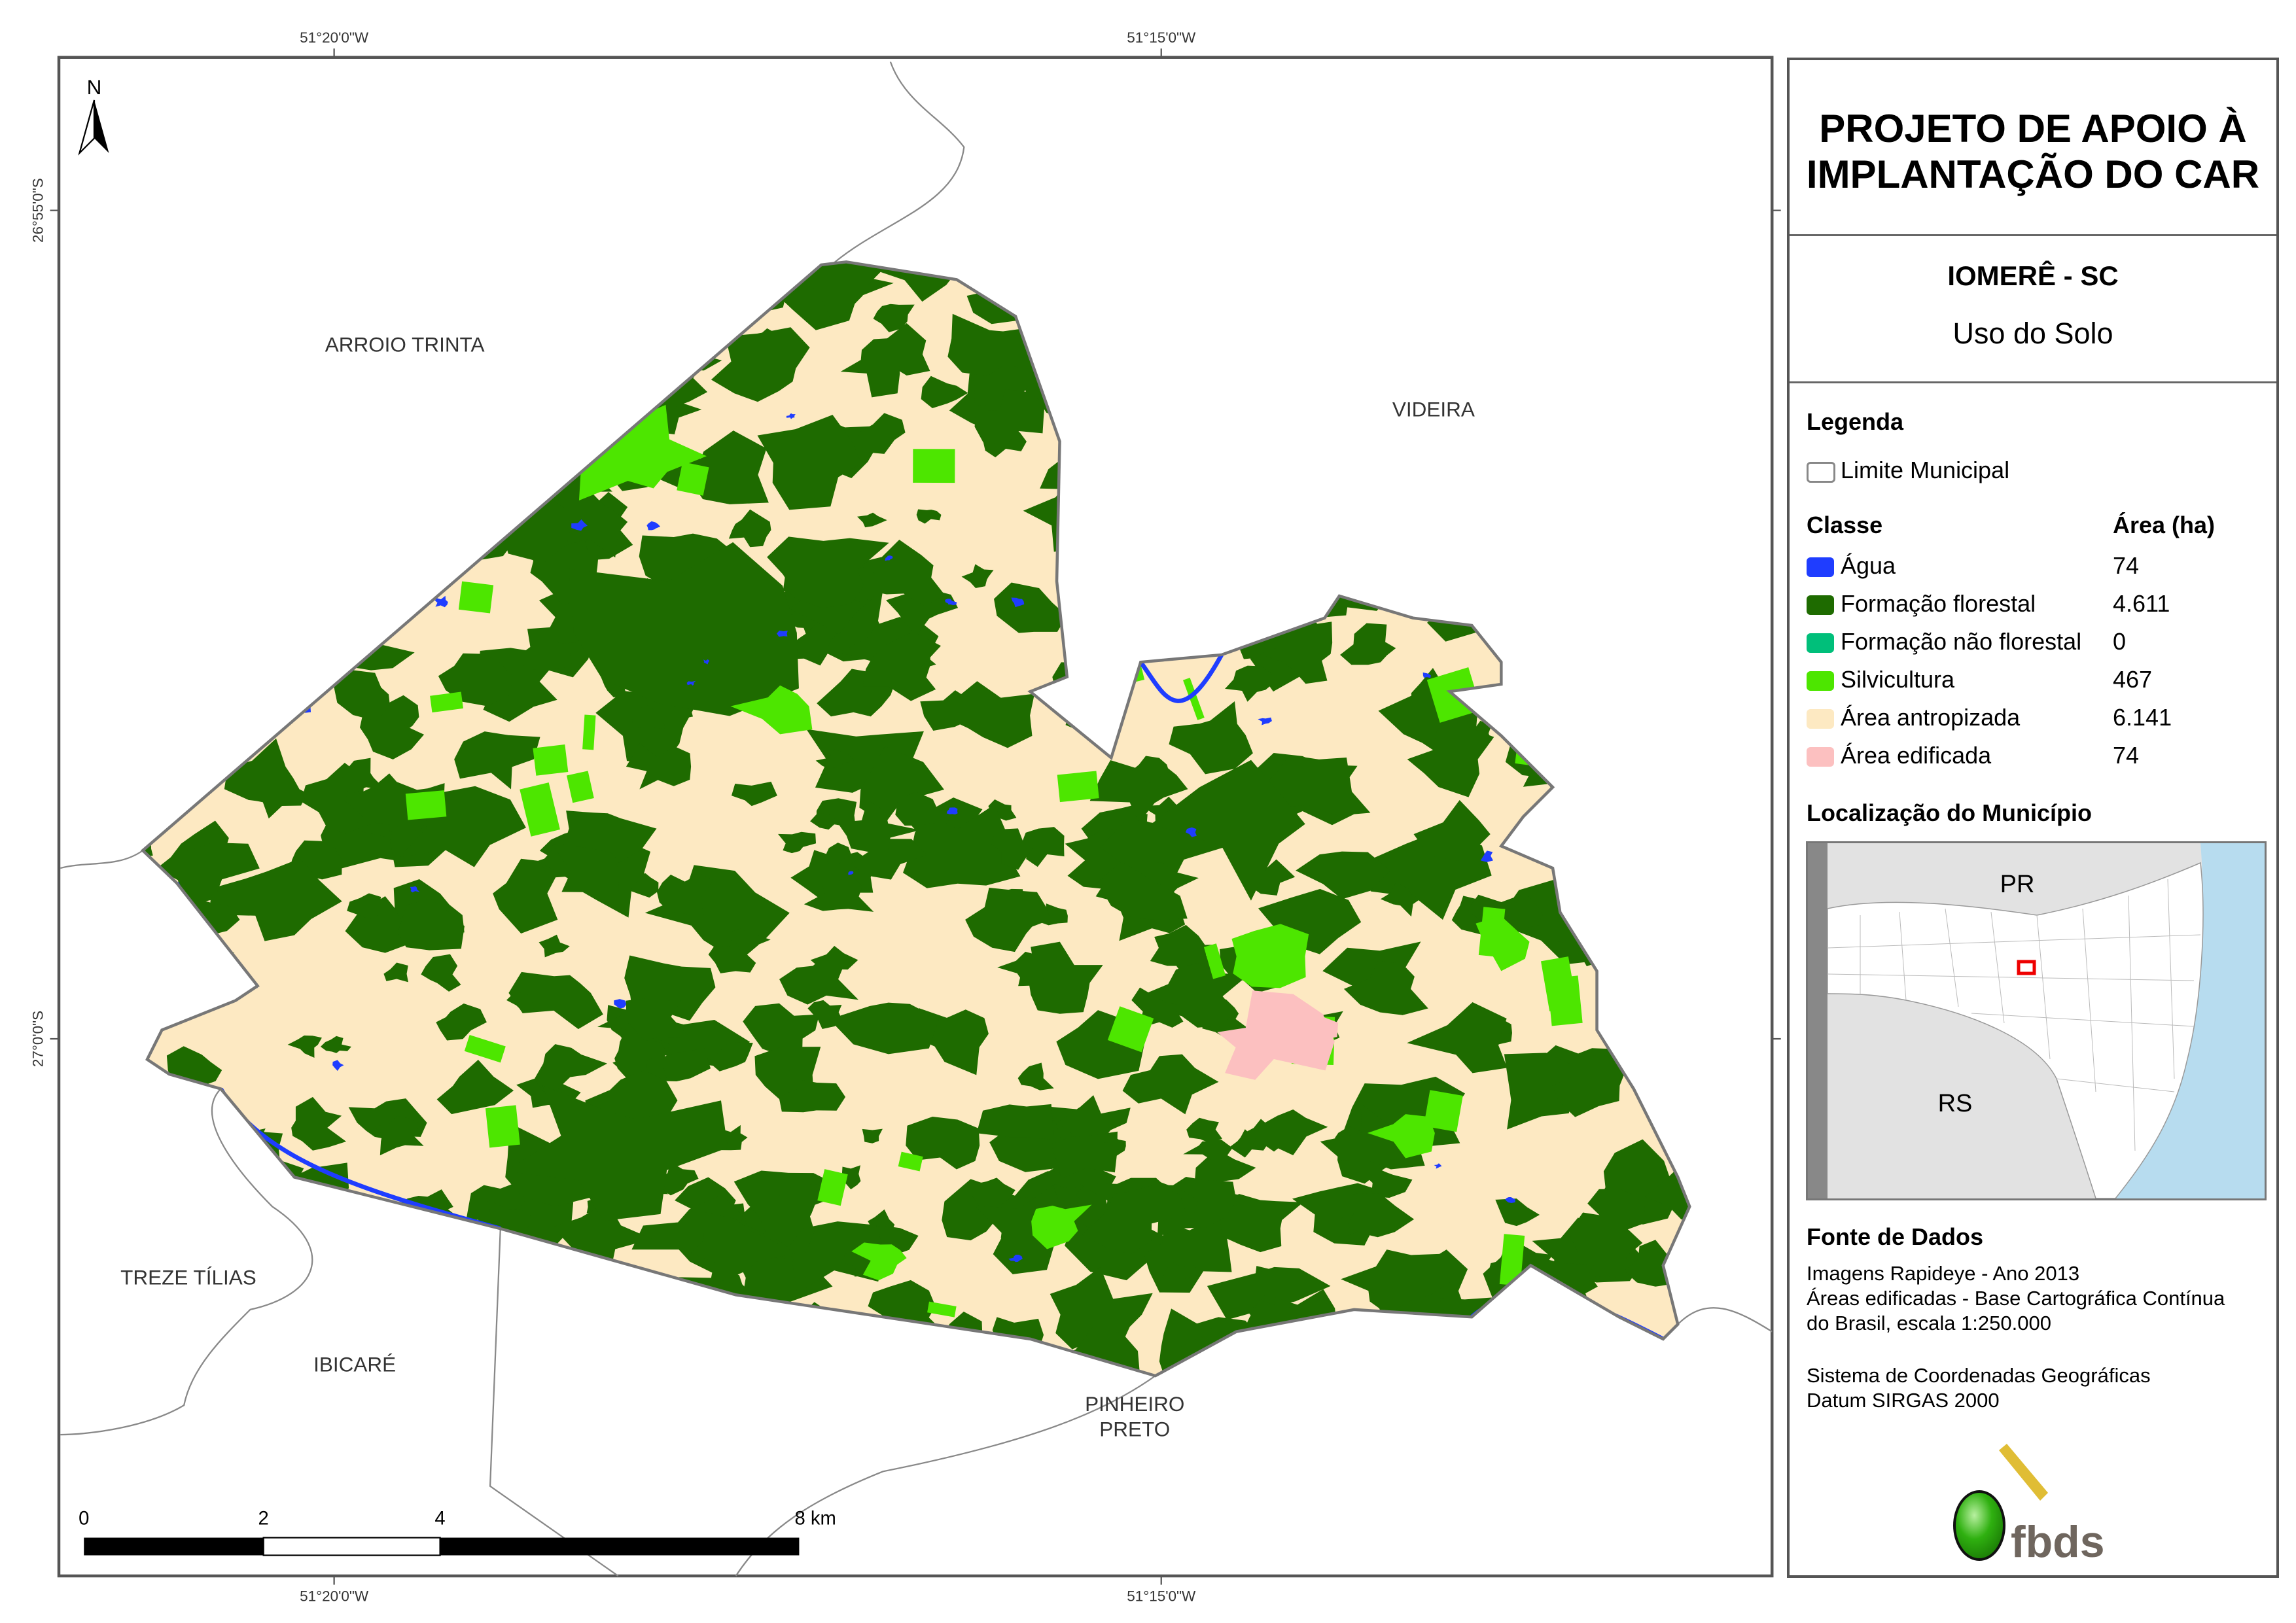 This screenshot has height=1623, width=2296. I want to click on legend-class-item: Silvicultura 467, so click(2036, 682).